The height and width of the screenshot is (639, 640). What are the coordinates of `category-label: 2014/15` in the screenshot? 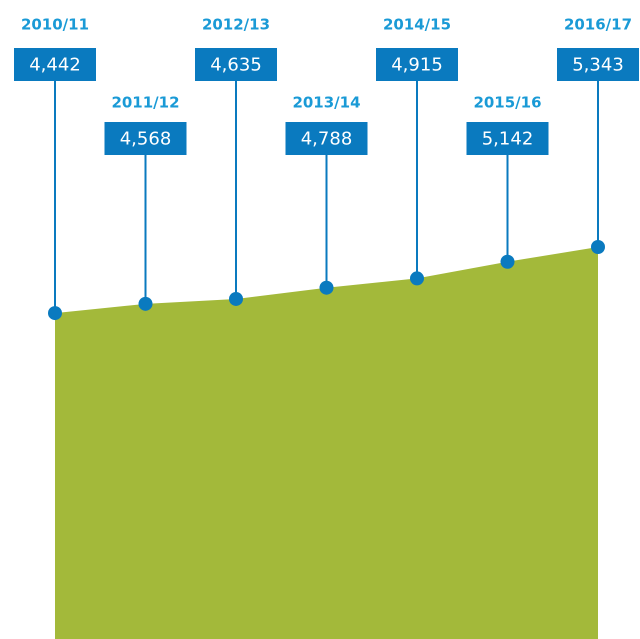 It's located at (417, 25).